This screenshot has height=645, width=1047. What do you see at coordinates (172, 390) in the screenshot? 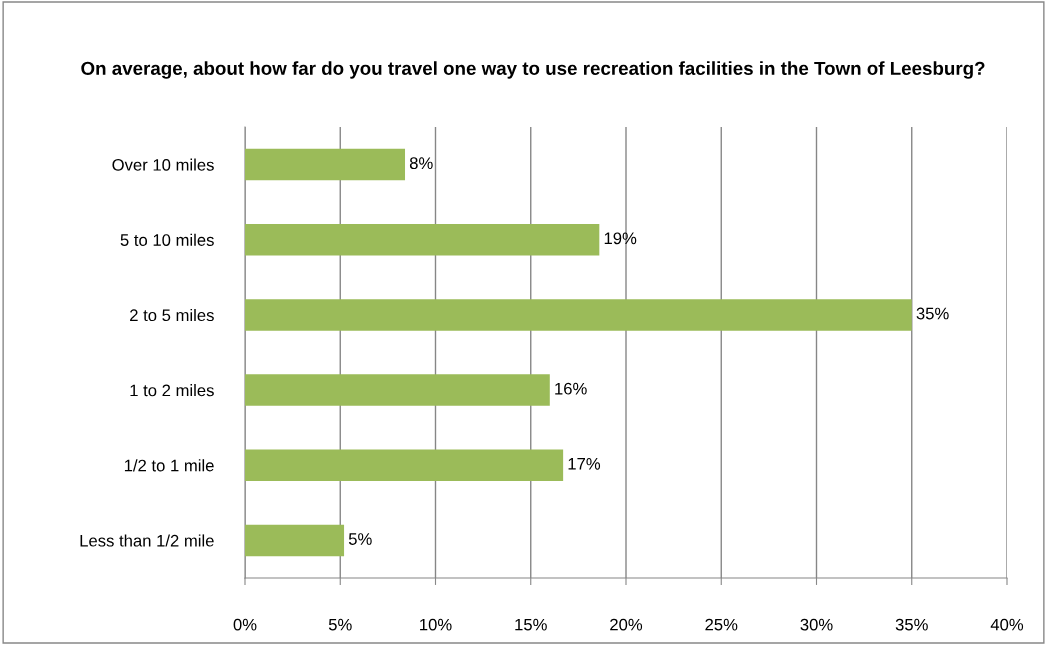
I see `y-tick-label: 1 to 2 miles` at bounding box center [172, 390].